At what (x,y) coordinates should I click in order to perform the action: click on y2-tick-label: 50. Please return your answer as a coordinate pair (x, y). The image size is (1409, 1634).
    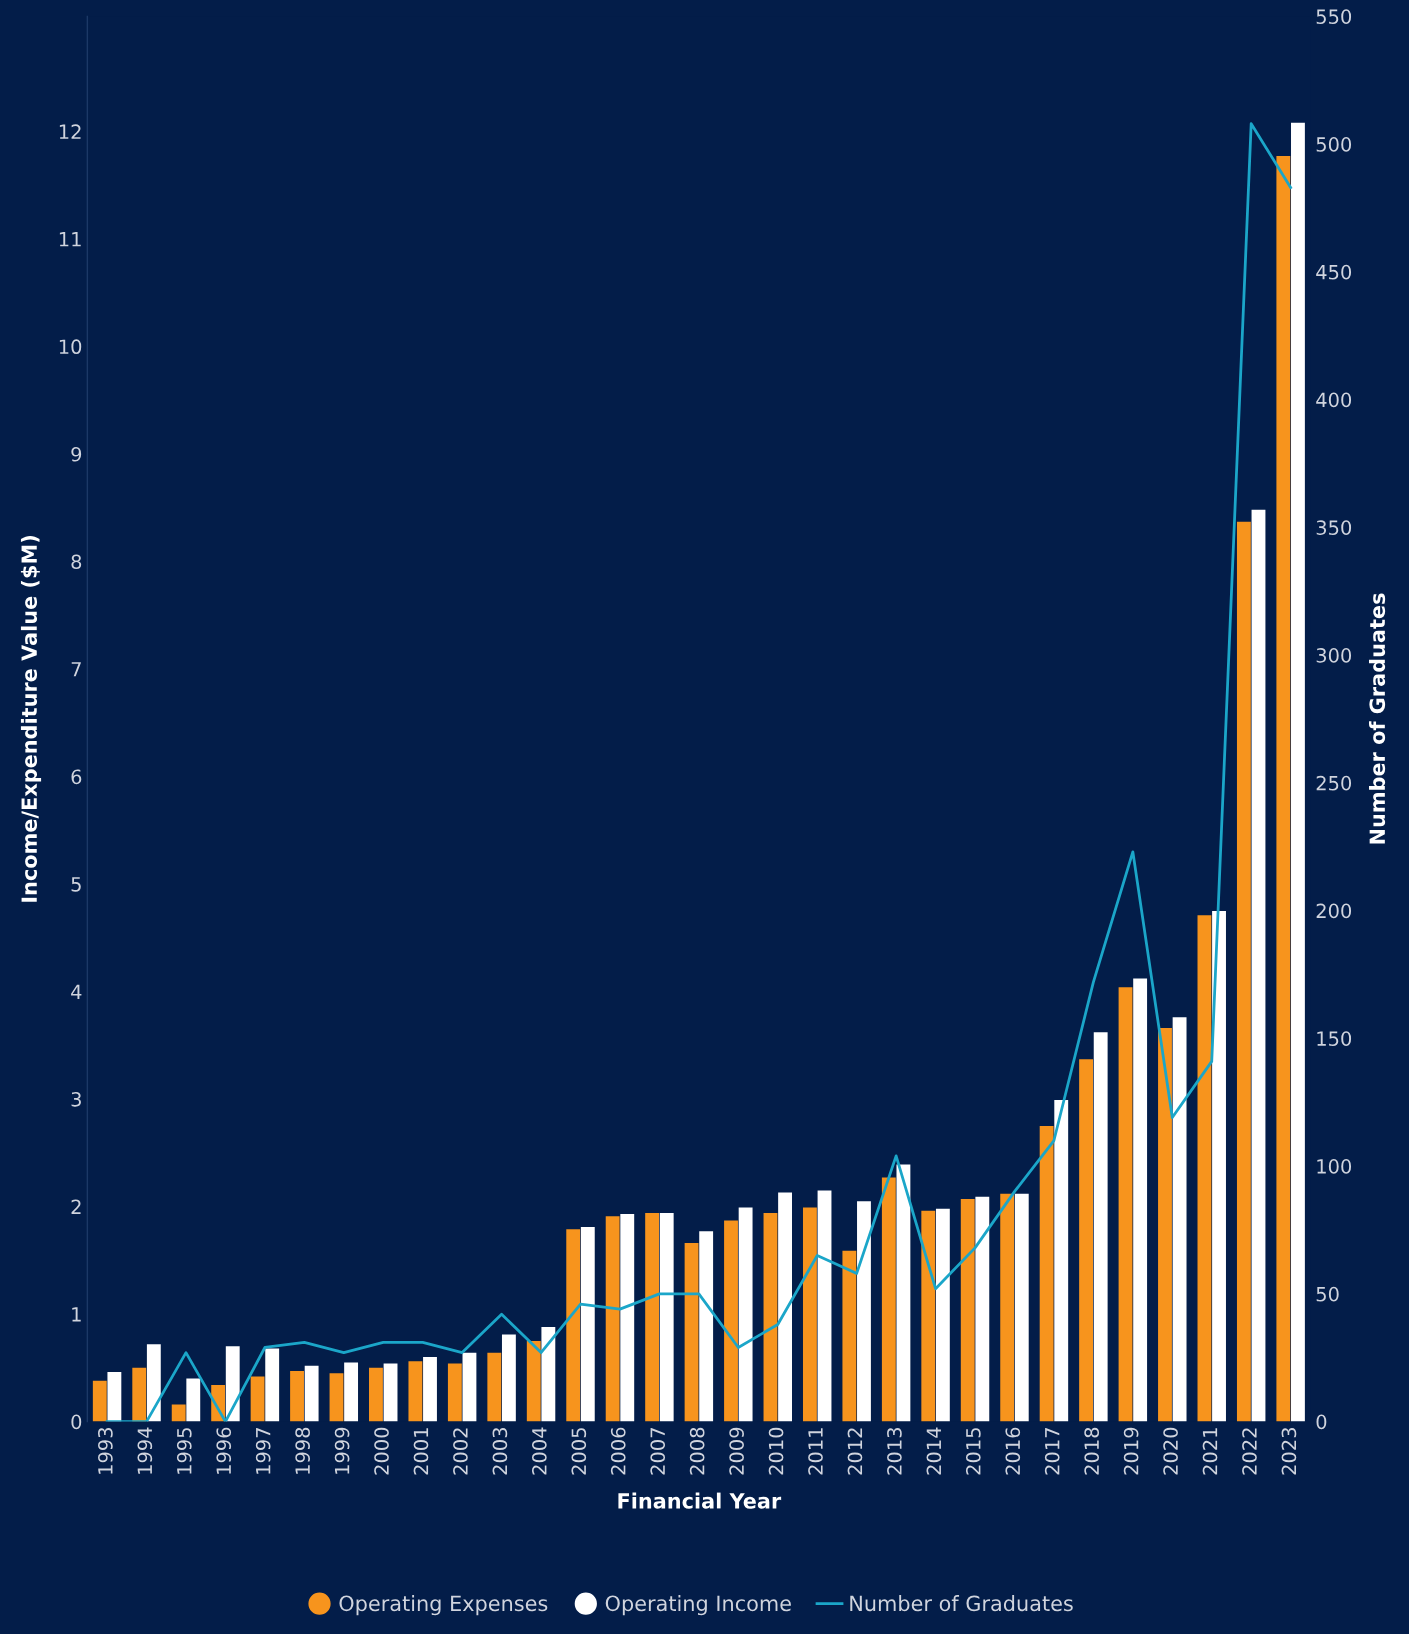
    Looking at the image, I should click on (1327, 1294).